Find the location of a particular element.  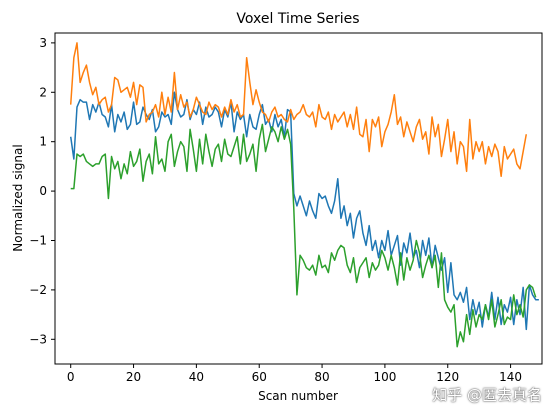

x-axis: 0 20 40 60 80 100 120 140 is located at coordinates (294, 374).